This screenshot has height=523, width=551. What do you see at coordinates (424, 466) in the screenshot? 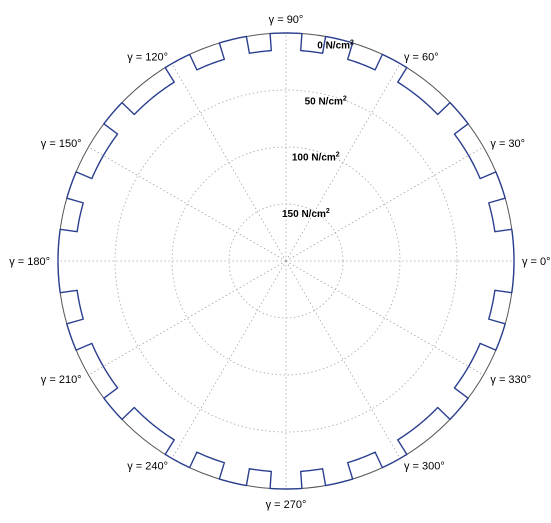
I see `angle-label: γ = 300°` at bounding box center [424, 466].